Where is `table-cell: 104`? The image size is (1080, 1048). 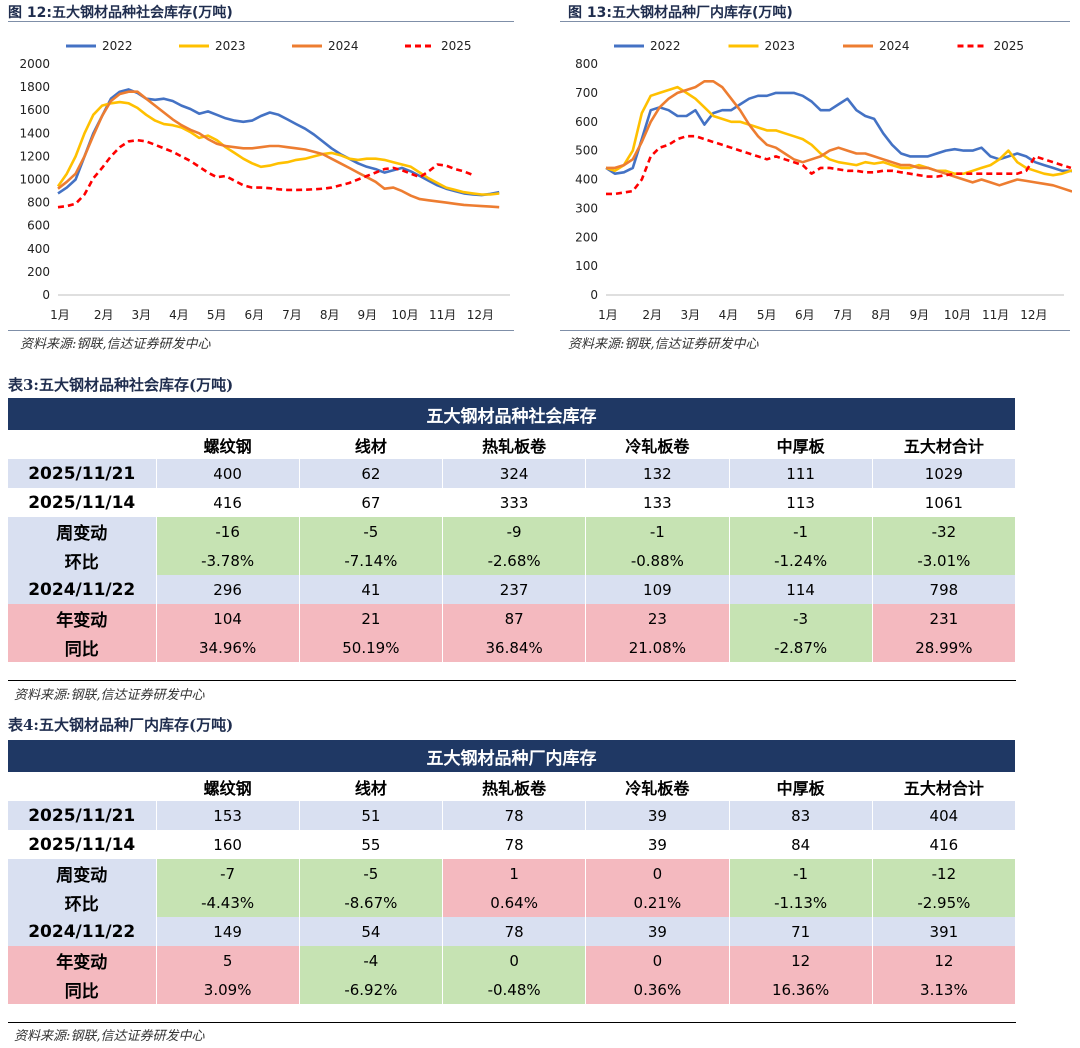
table-cell: 104 is located at coordinates (228, 618).